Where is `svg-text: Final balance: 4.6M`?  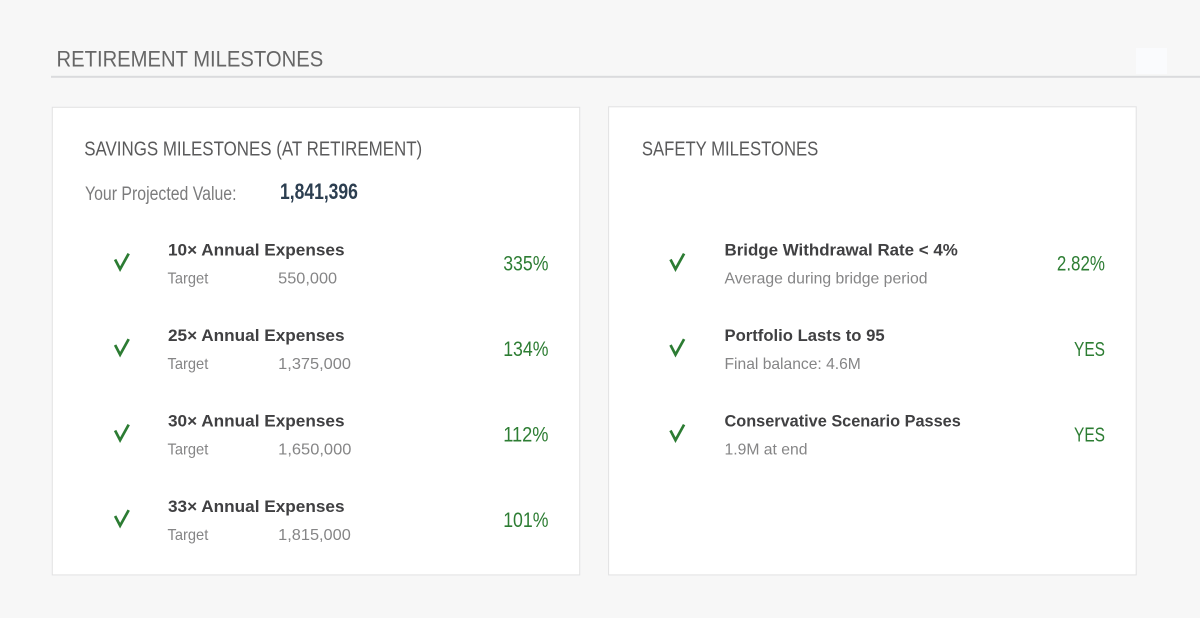
svg-text: Final balance: 4.6M is located at coordinates (793, 364).